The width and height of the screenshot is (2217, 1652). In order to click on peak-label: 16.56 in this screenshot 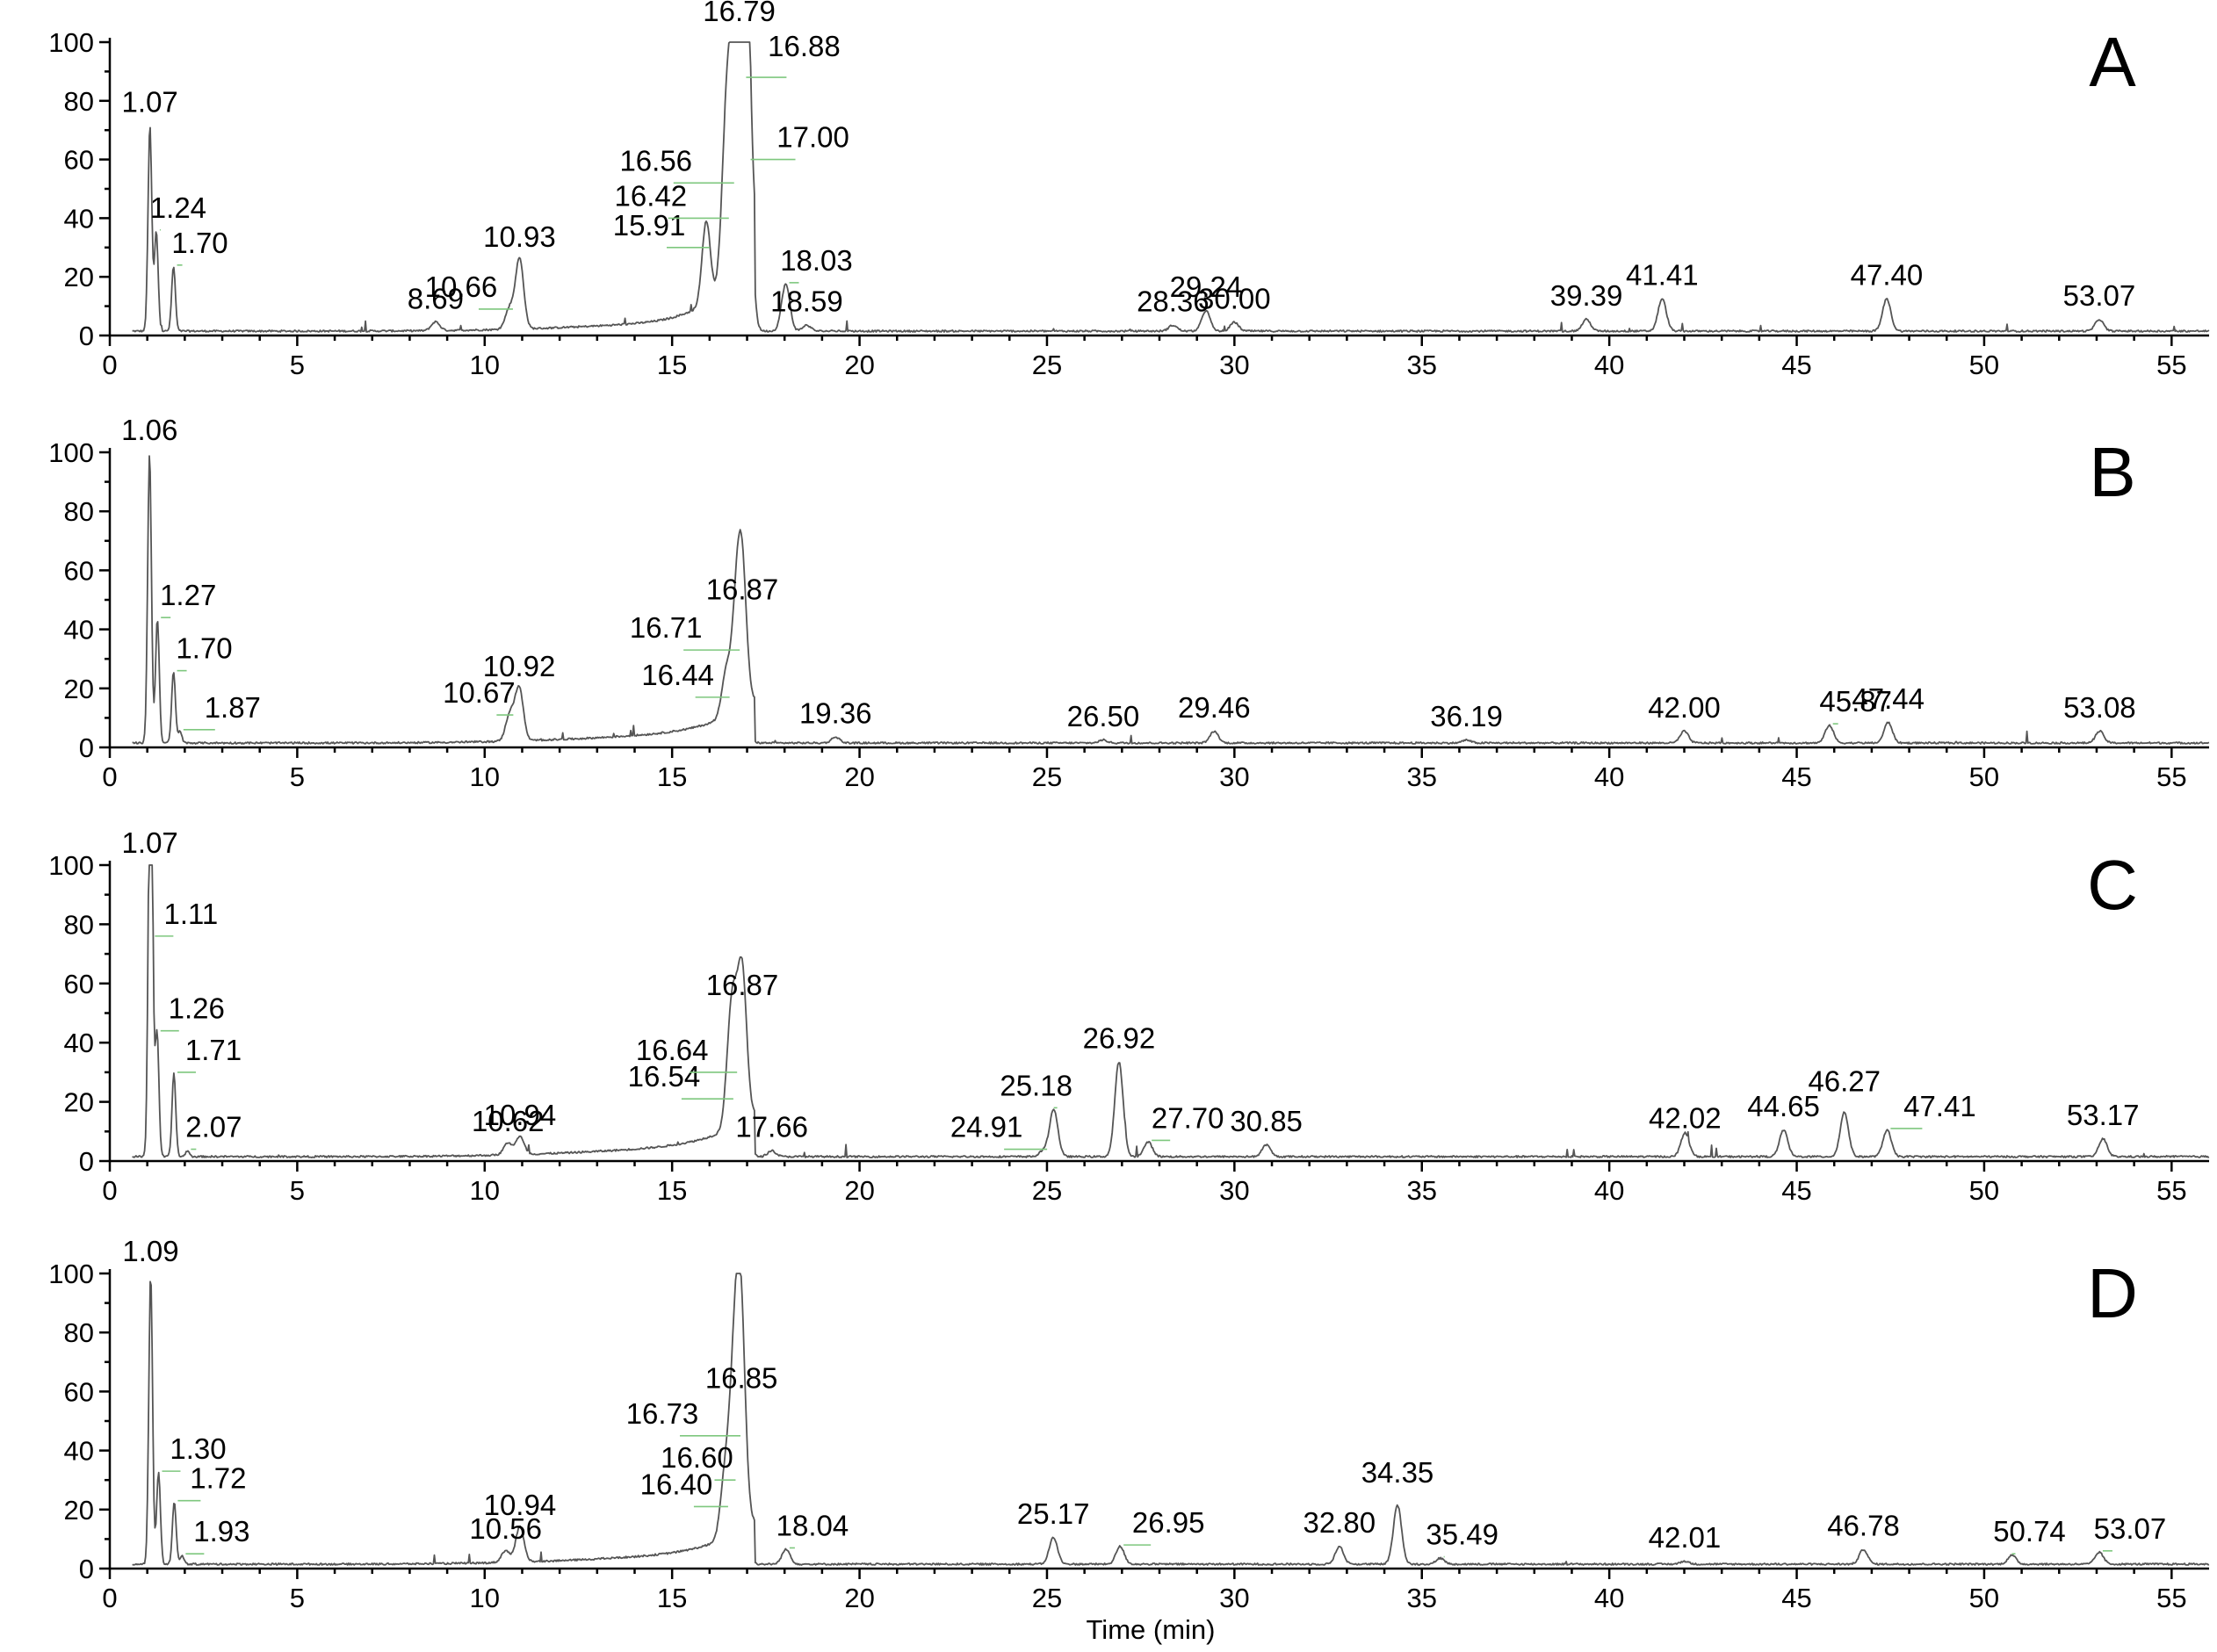, I will do `click(655, 160)`.